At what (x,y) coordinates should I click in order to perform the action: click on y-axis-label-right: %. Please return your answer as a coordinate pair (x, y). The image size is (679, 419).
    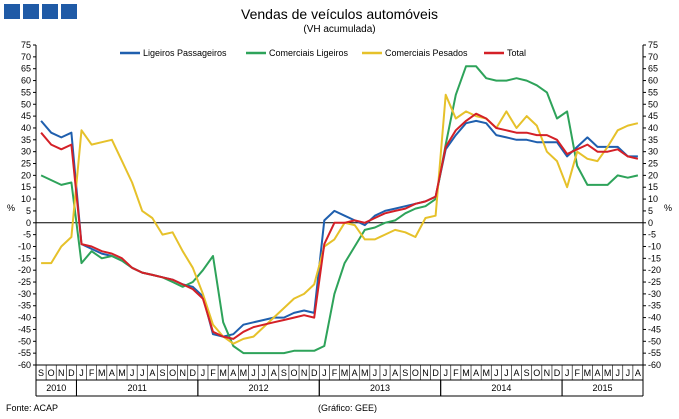
    Looking at the image, I should click on (668, 208).